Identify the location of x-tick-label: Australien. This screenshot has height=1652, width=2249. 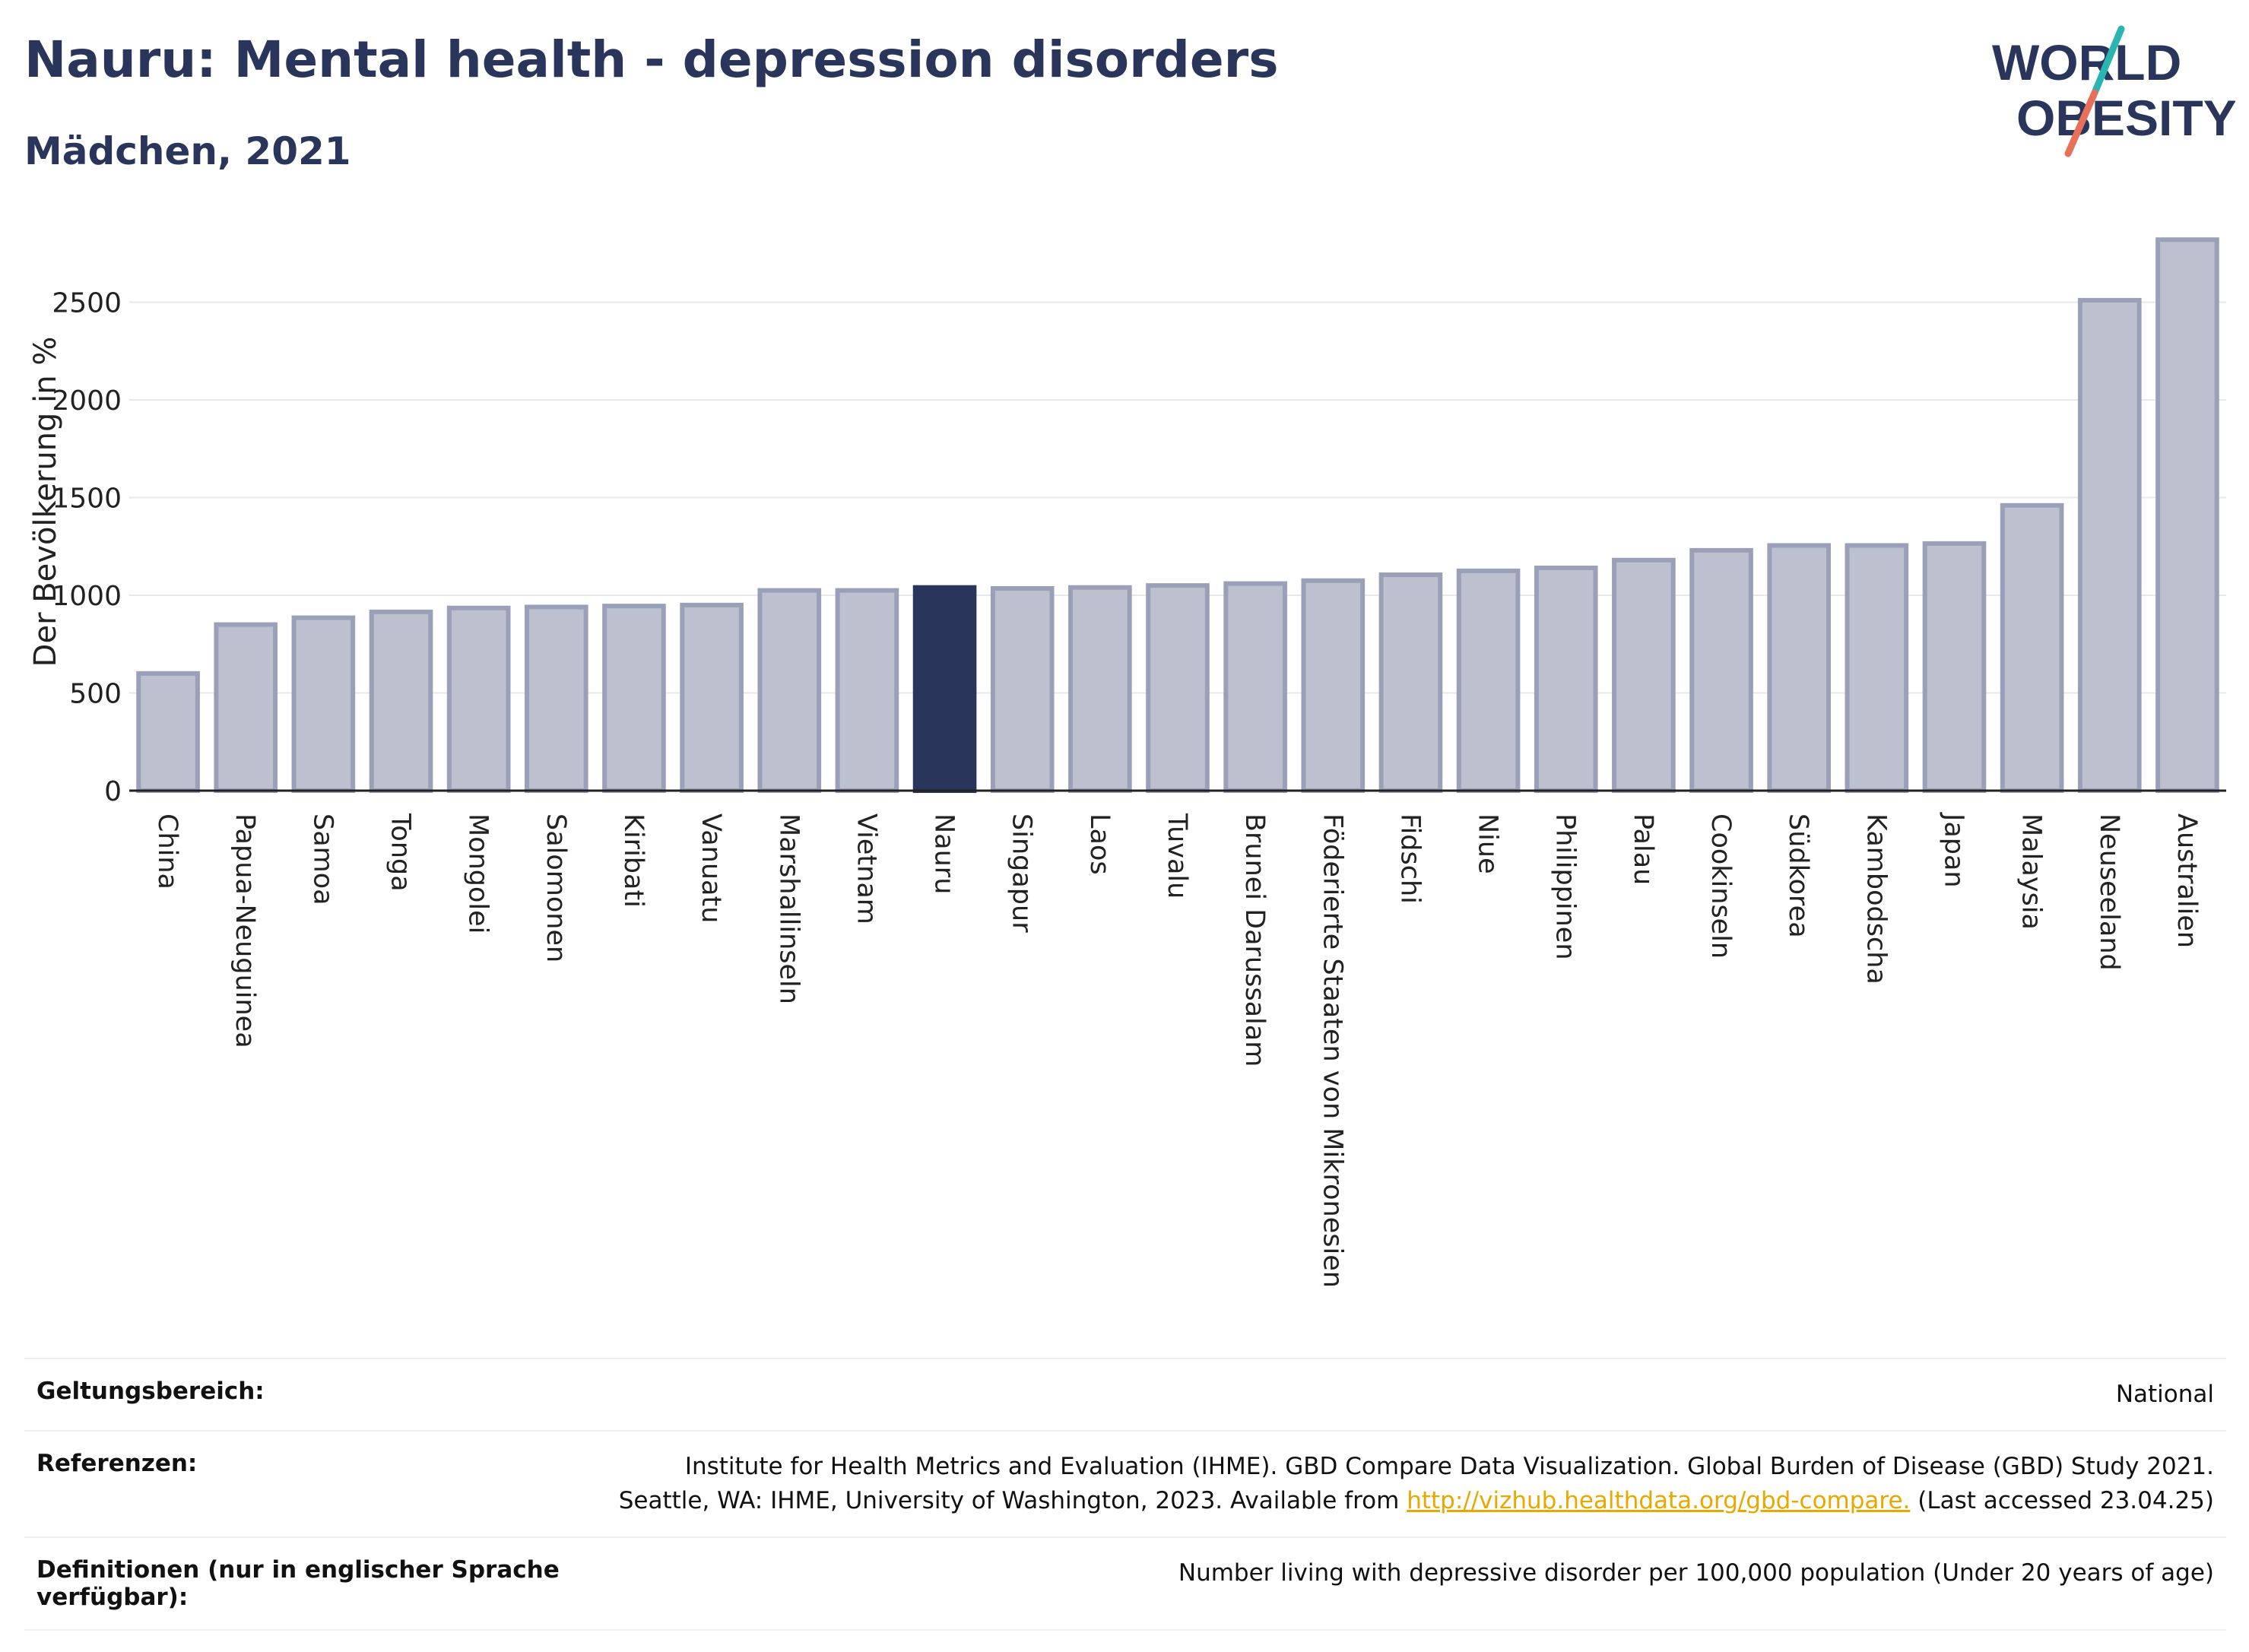
(2186, 880).